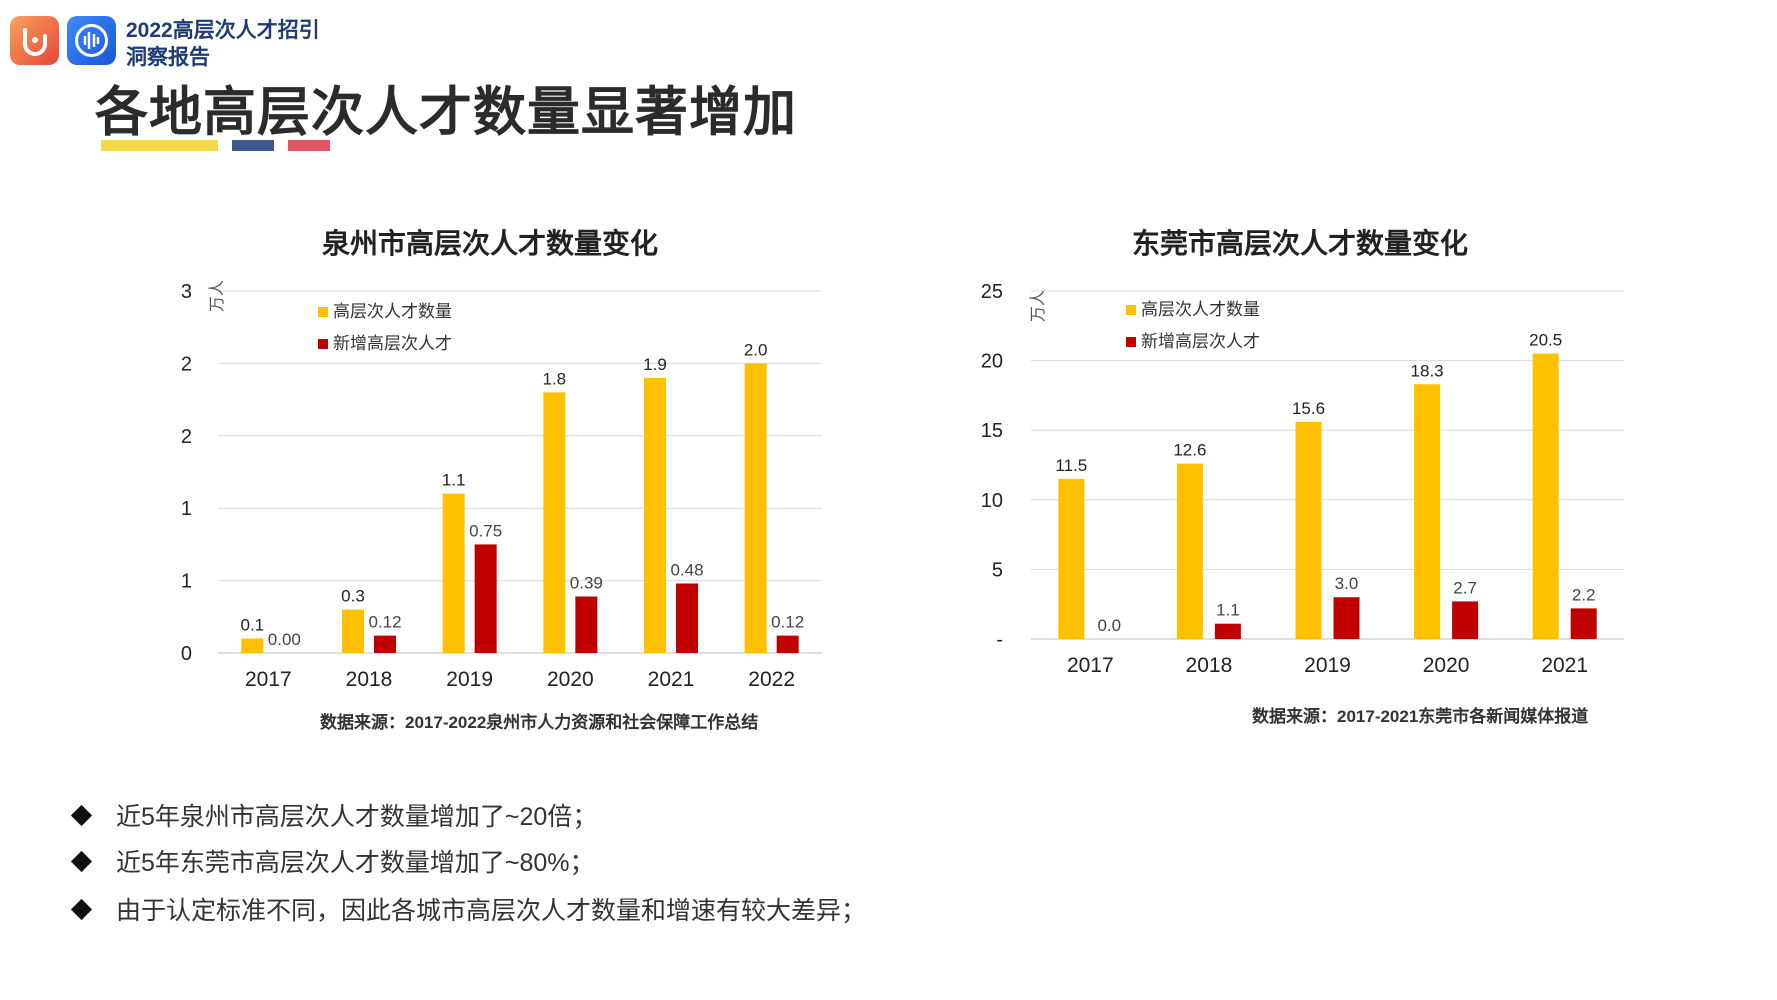  I want to click on quanzhou-x-tick-label: 2019, so click(469, 679).